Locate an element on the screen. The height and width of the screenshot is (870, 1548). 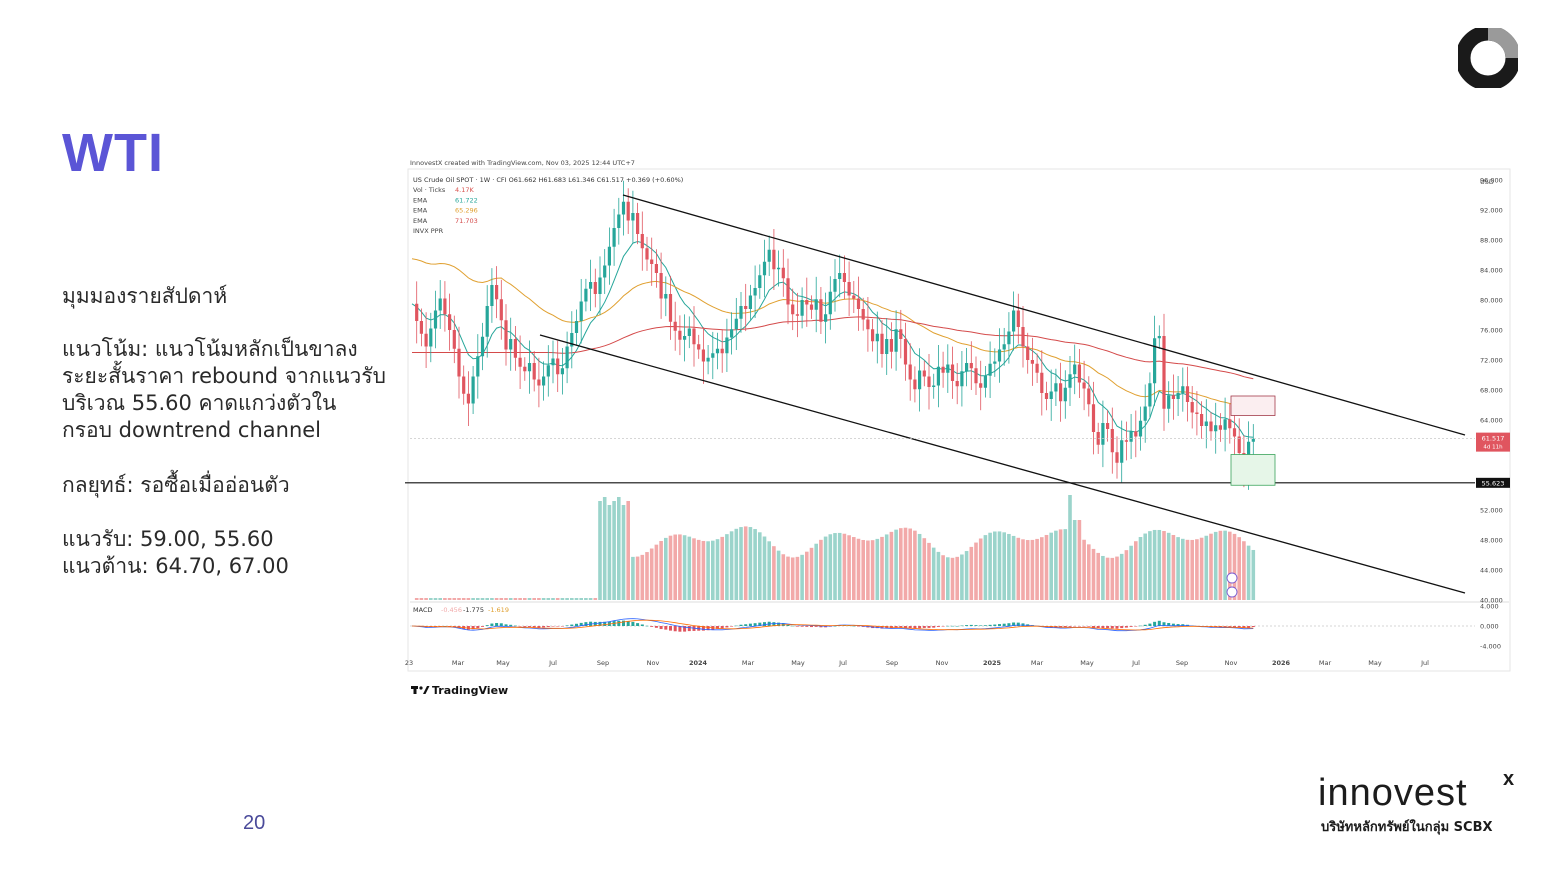
x-tick-label: 2026 is located at coordinates (1281, 663).